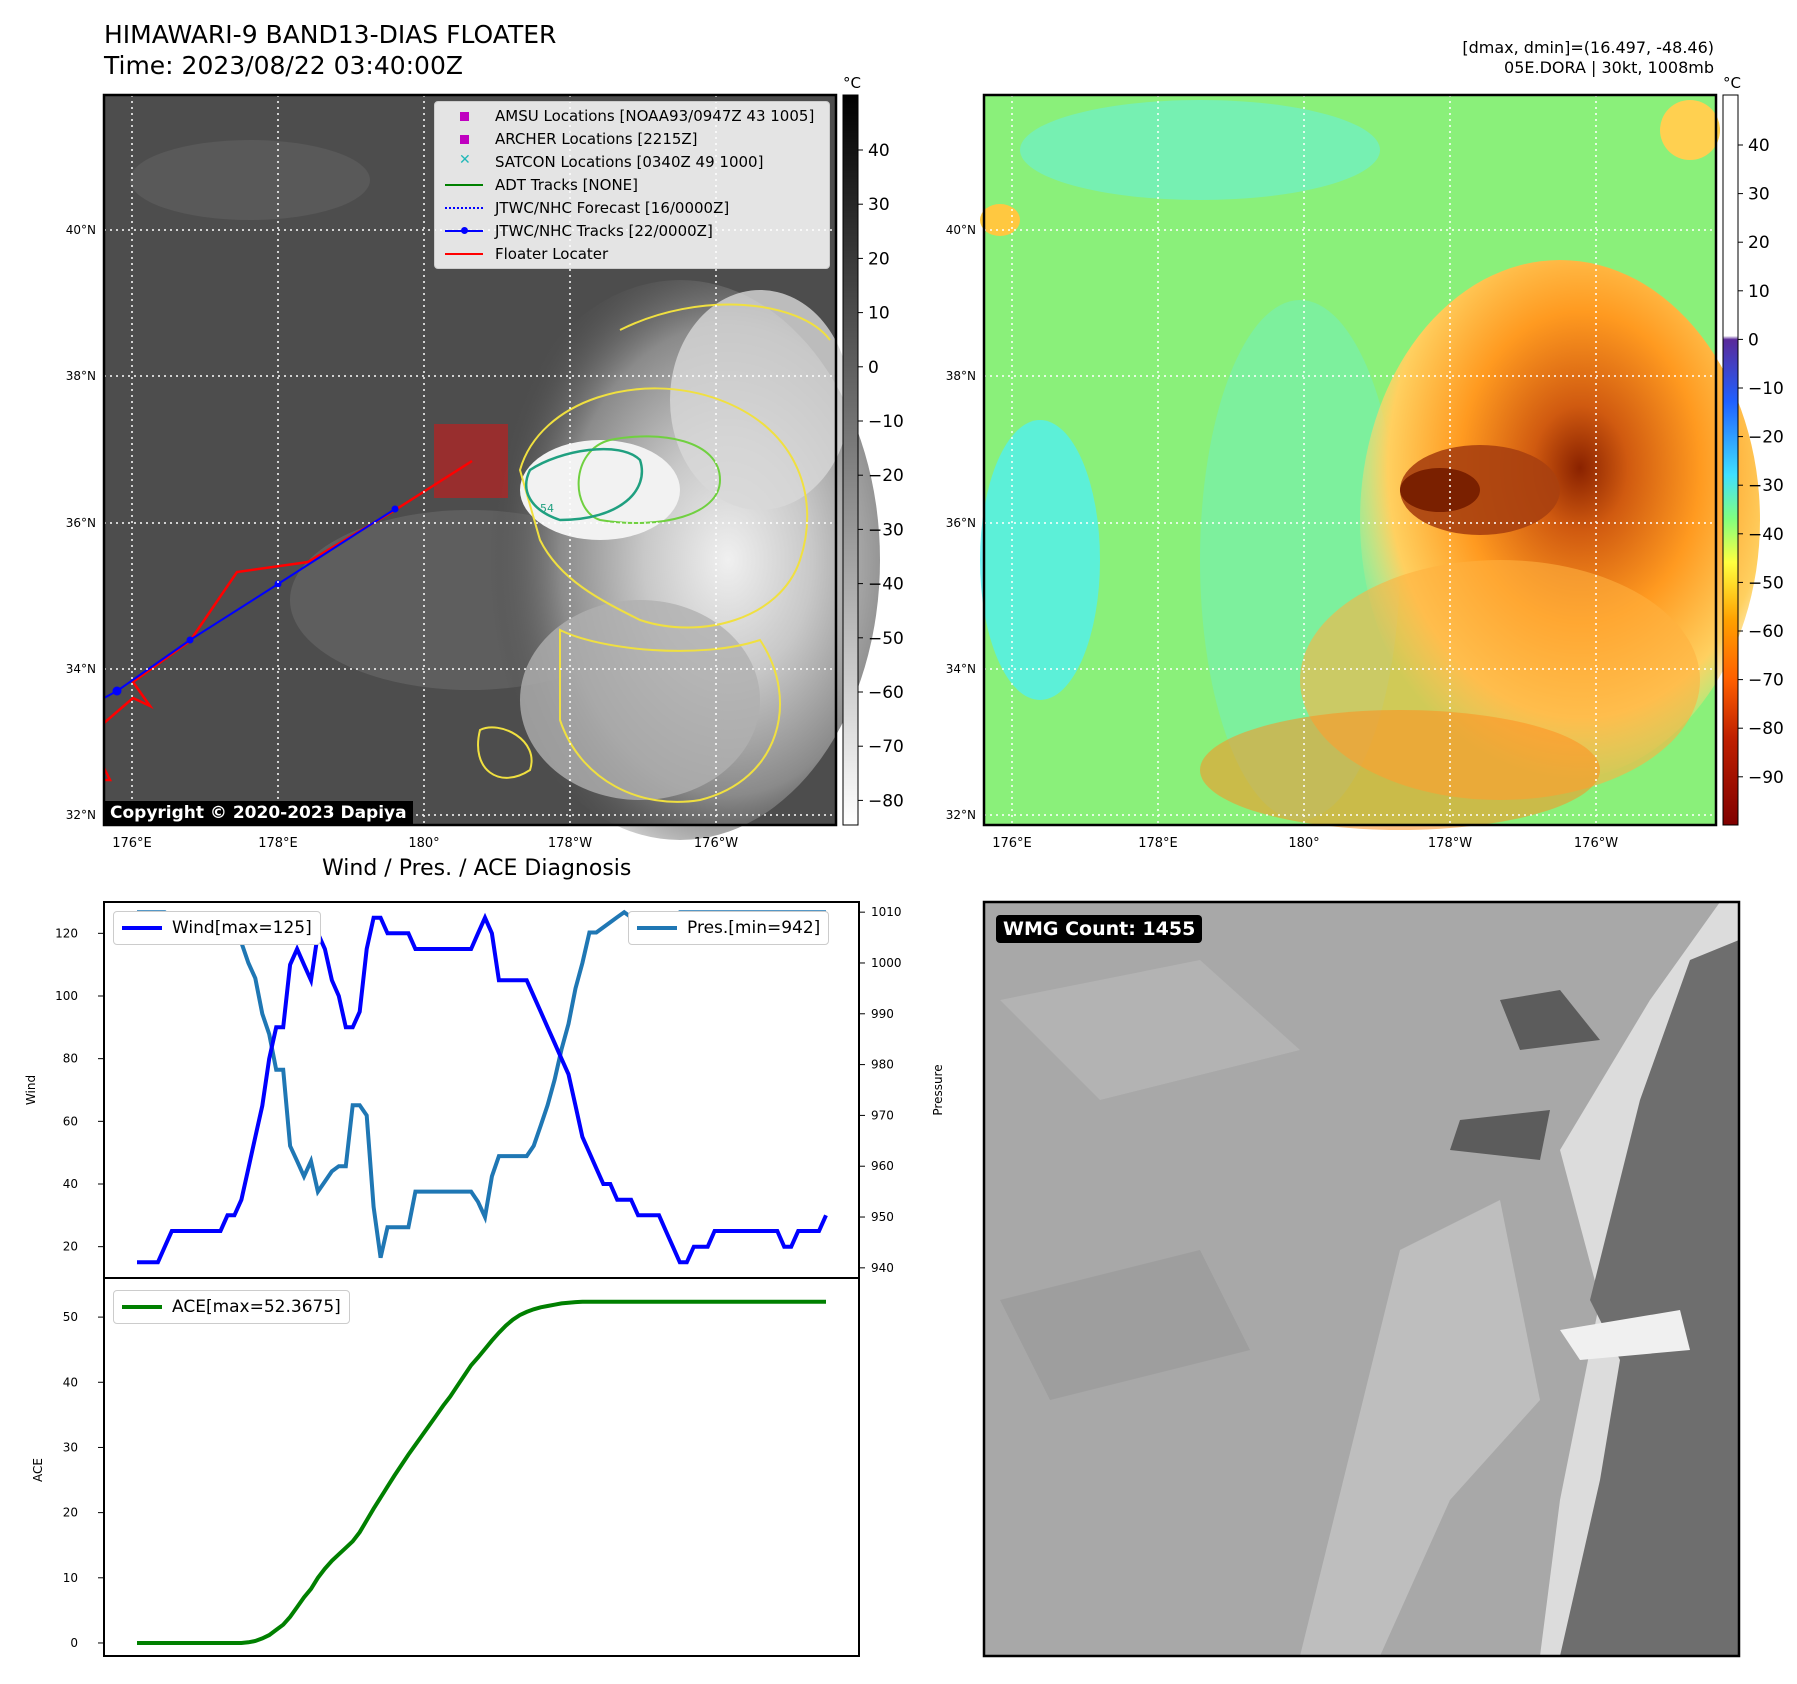 The image size is (1797, 1684). Describe the element at coordinates (74, 1643) in the screenshot. I see `ace-axis-tick-label: 0` at that location.